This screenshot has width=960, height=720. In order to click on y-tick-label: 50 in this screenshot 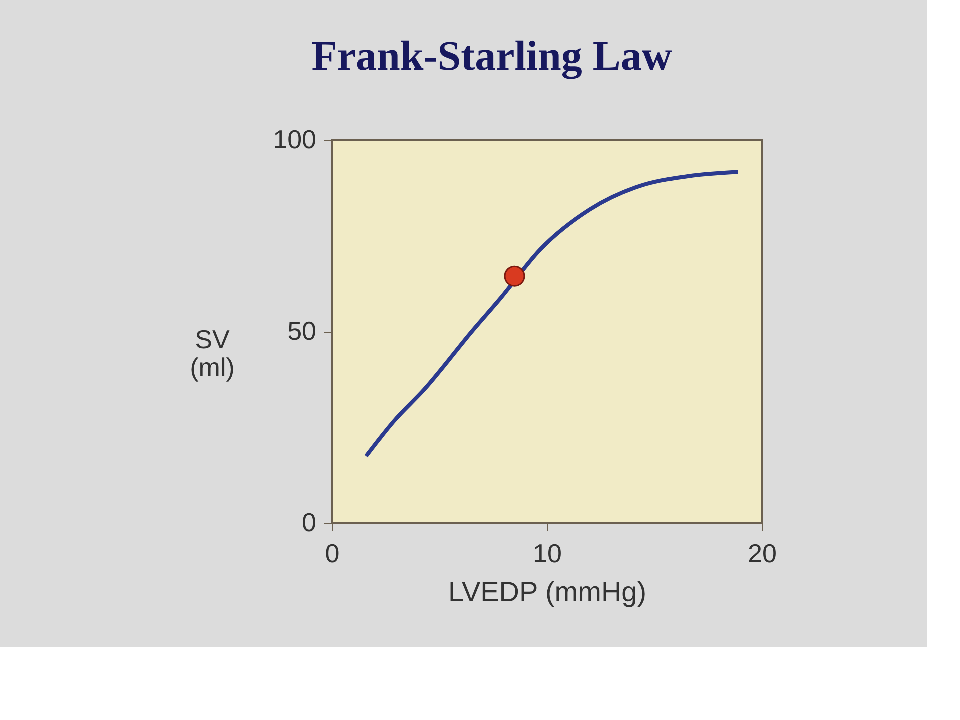, I will do `click(302, 331)`.